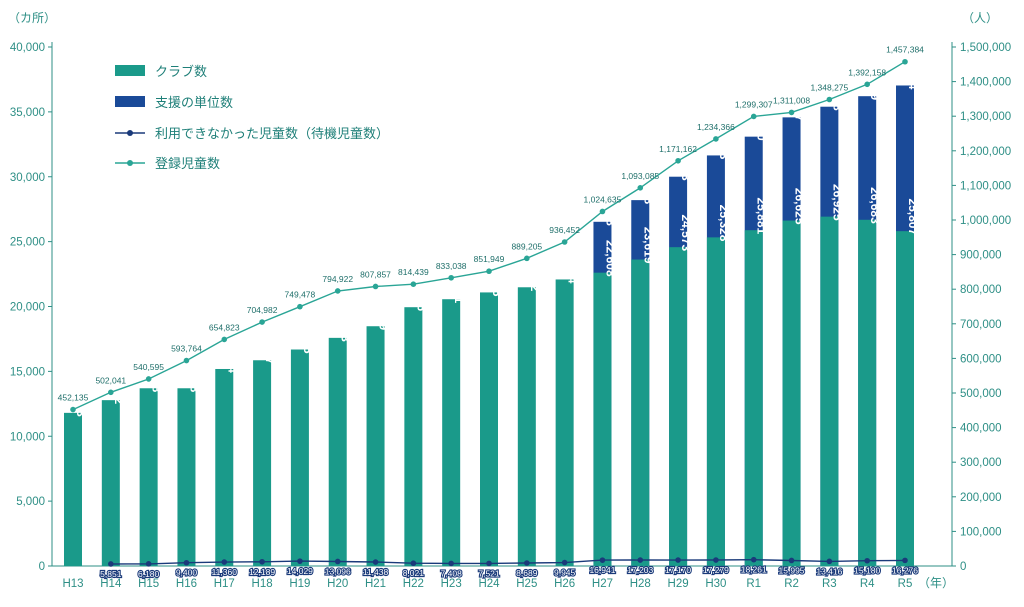 This screenshot has height=607, width=1024. I want to click on club-bar-label: 15,857, so click(270, 346).